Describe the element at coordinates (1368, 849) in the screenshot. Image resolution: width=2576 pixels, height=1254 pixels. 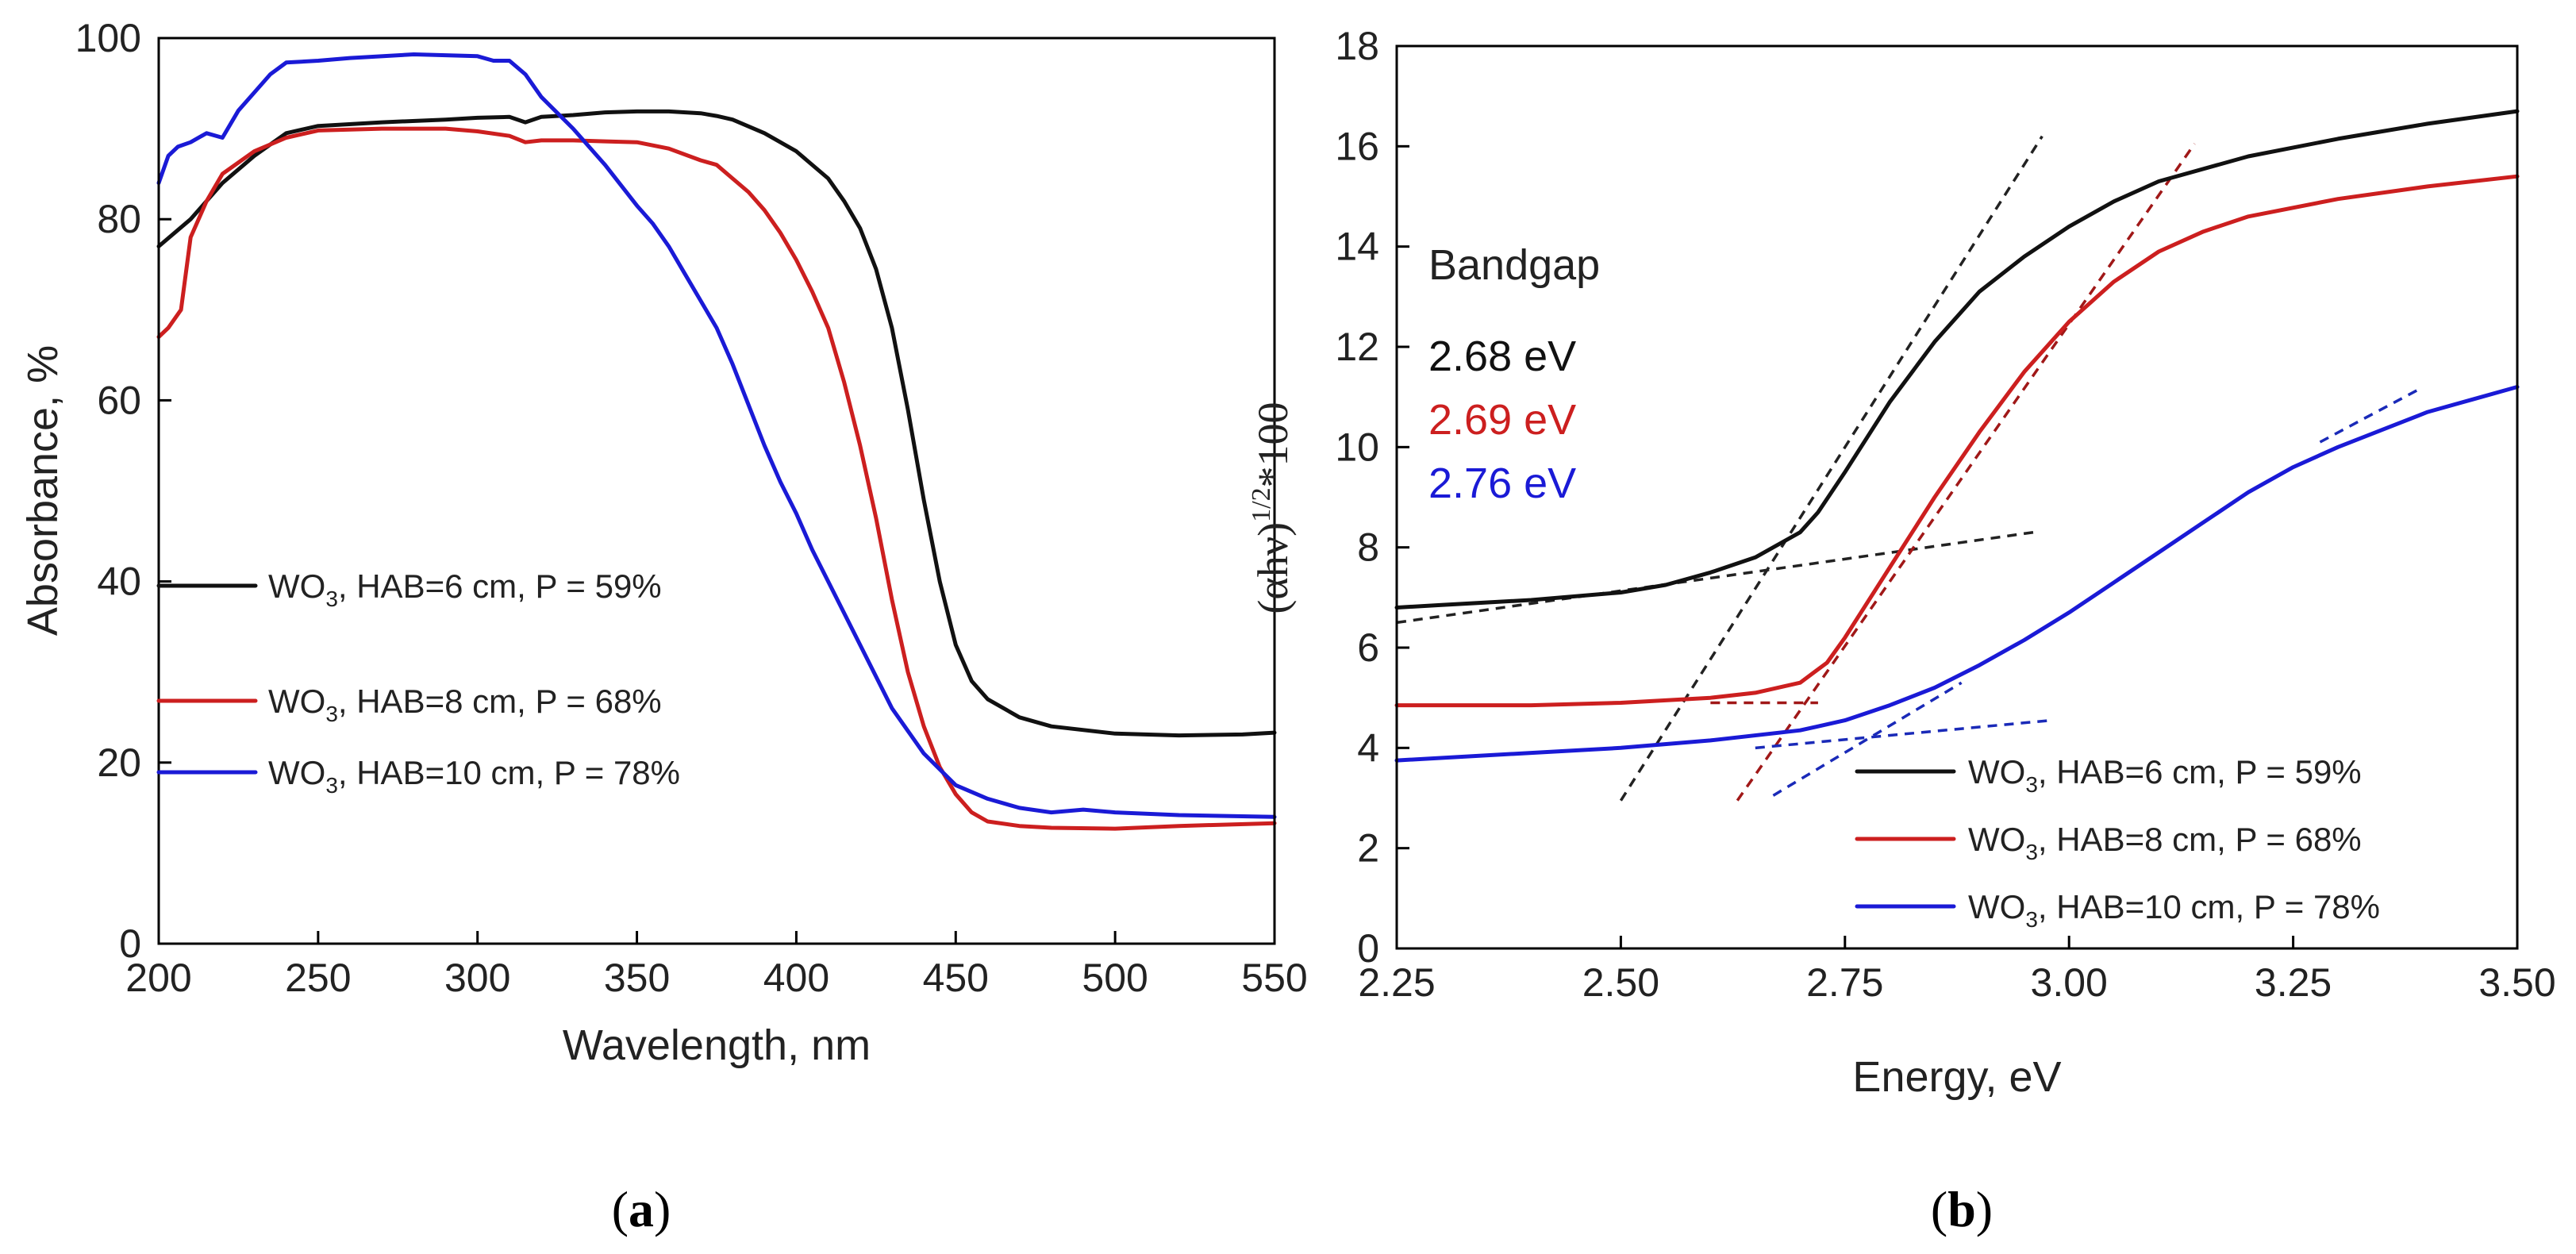
I see `y-tick-label: 2` at that location.